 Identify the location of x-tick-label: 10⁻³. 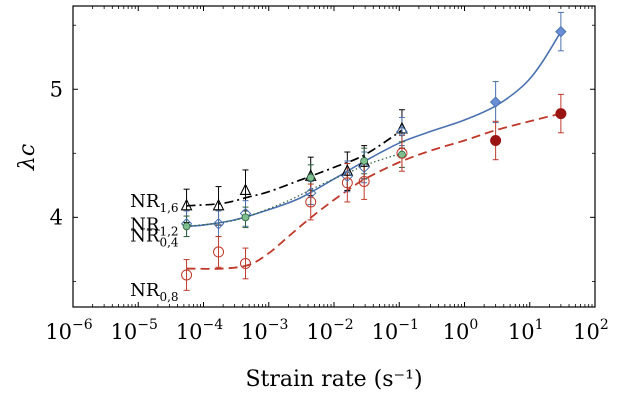
(264, 330).